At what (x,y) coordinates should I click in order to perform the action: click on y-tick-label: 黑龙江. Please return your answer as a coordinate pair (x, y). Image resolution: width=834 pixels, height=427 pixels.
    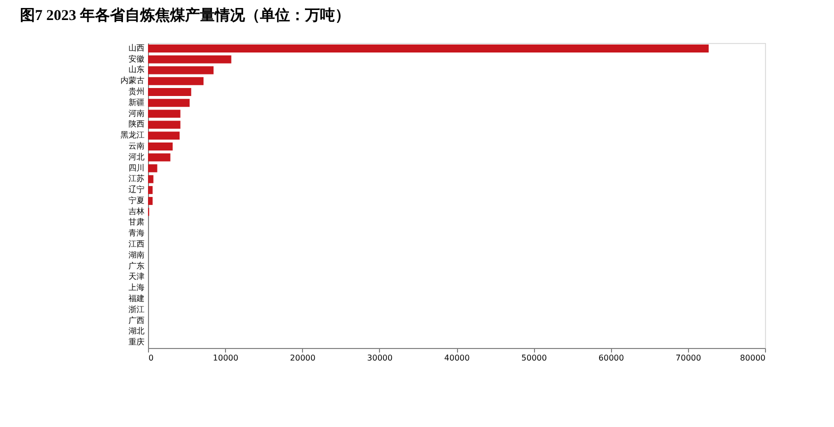
    Looking at the image, I should click on (132, 135).